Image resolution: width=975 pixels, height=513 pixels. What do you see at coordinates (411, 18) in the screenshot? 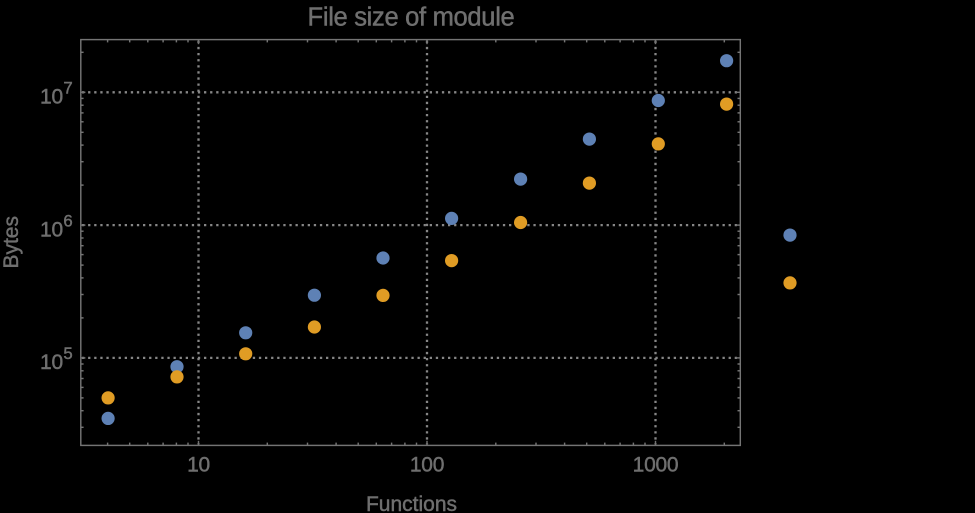
I see `svg-text: File size of module` at bounding box center [411, 18].